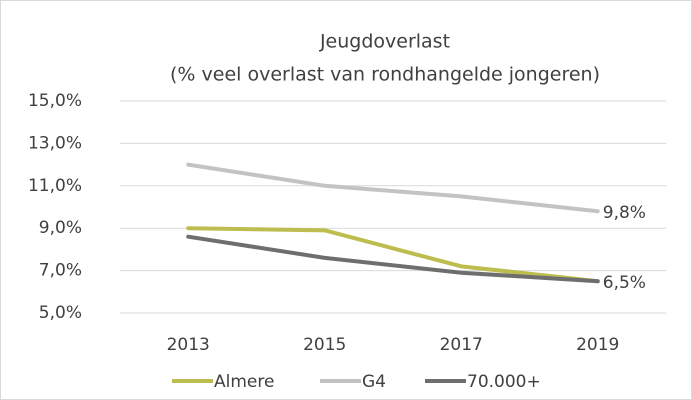  What do you see at coordinates (384, 42) in the screenshot?
I see `chart-title: Jeugdoverlast` at bounding box center [384, 42].